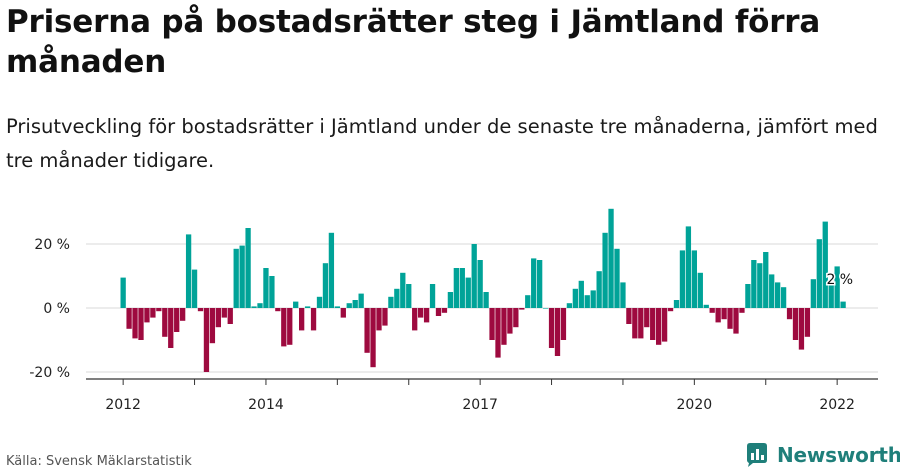 The image size is (900, 474). I want to click on x-tick-label: 2020, so click(695, 405).